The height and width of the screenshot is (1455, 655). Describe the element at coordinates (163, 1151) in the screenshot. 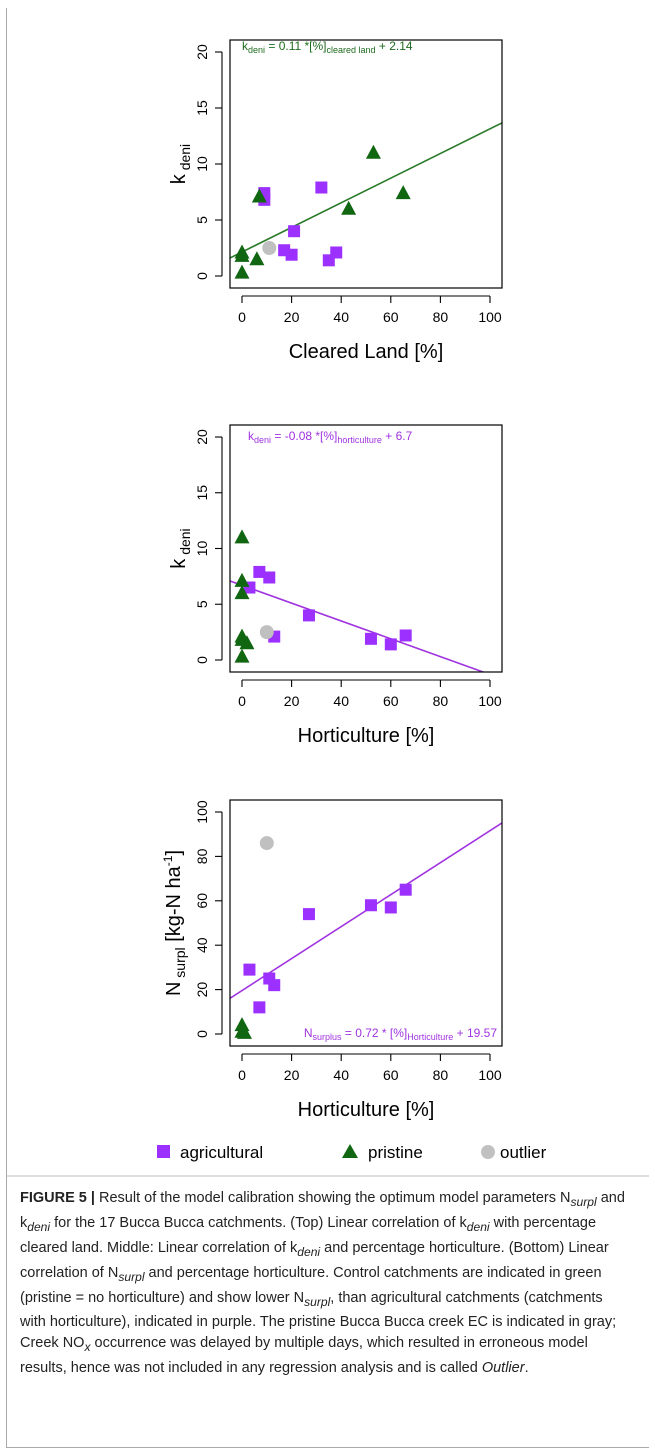

I see `legend-marker-agricultural` at that location.